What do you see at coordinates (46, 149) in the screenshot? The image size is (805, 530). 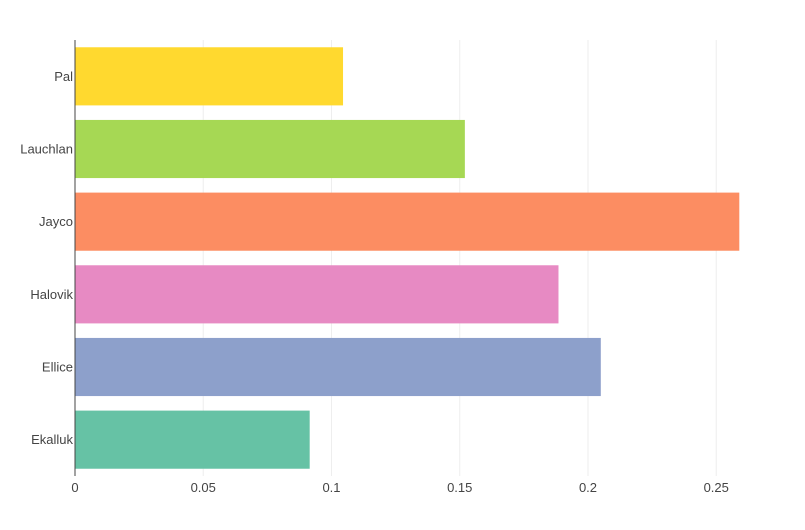 I see `y-category-label: Lauchlan` at bounding box center [46, 149].